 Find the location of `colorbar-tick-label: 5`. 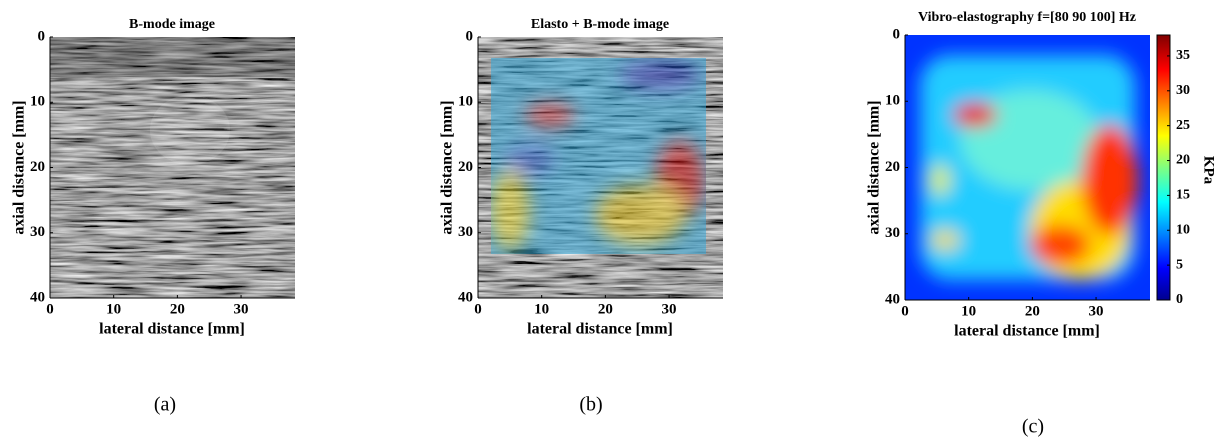

colorbar-tick-label: 5 is located at coordinates (1179, 264).